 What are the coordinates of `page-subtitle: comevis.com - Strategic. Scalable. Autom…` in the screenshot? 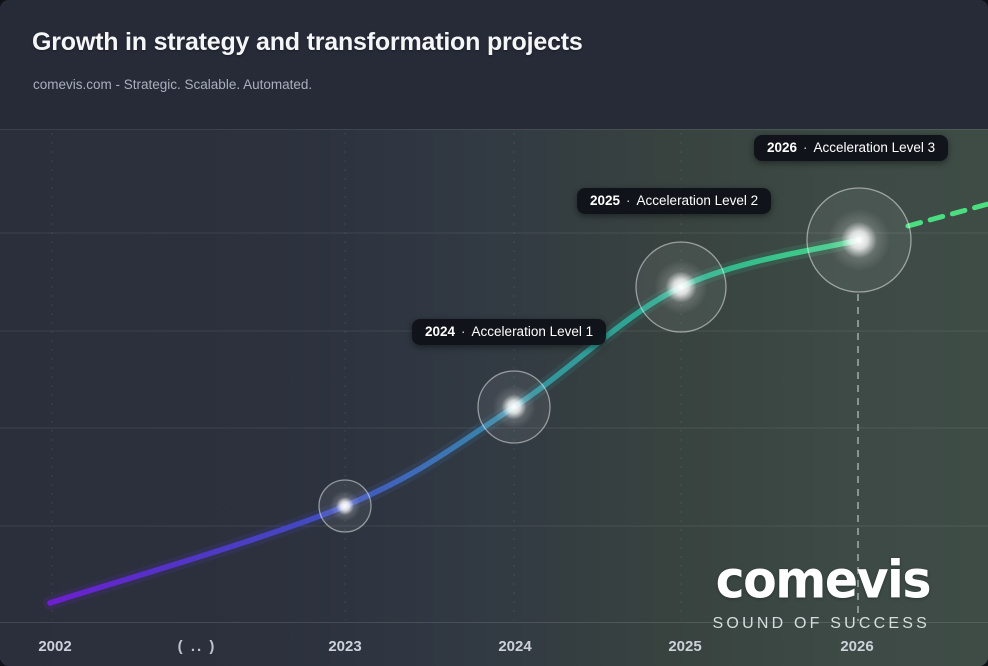 It's located at (173, 84).